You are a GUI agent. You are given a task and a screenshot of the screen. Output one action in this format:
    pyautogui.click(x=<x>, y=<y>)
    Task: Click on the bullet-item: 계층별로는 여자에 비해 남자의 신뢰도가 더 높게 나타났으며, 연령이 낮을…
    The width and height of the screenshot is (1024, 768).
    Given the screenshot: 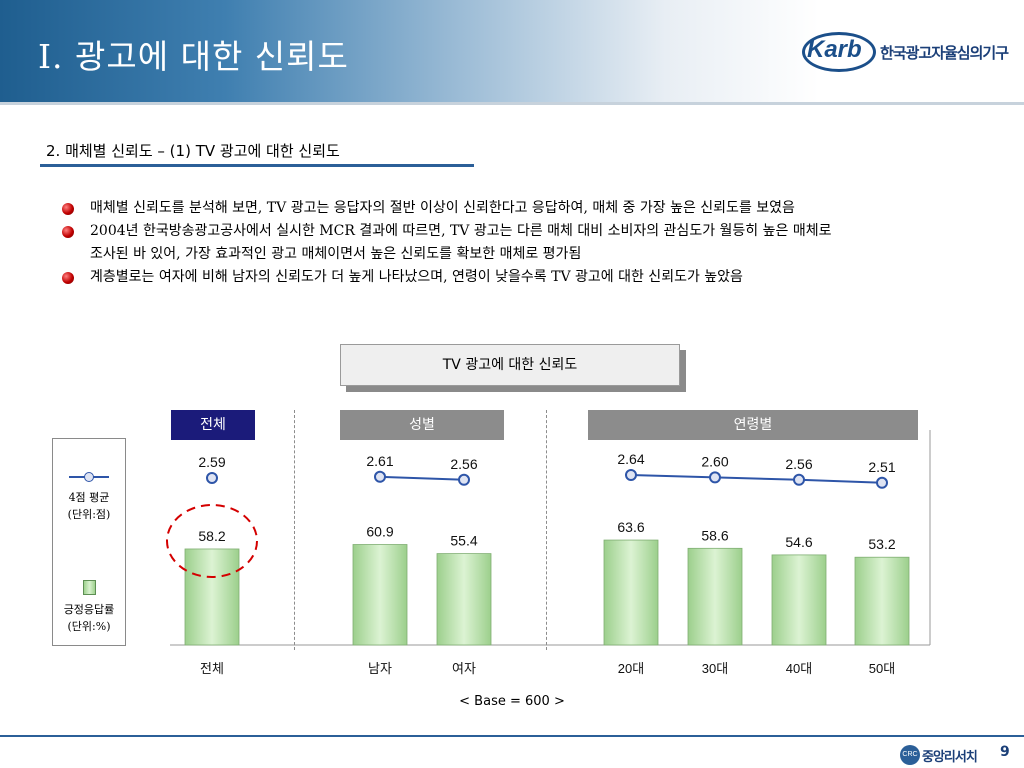 What is the action you would take?
    pyautogui.click(x=543, y=277)
    